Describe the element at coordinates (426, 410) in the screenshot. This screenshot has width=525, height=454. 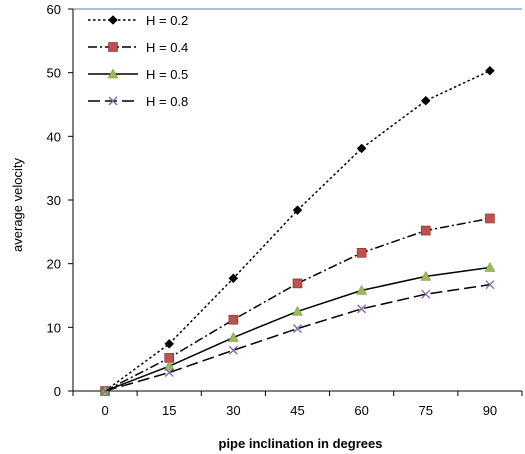
I see `x-tick-label: 75` at that location.